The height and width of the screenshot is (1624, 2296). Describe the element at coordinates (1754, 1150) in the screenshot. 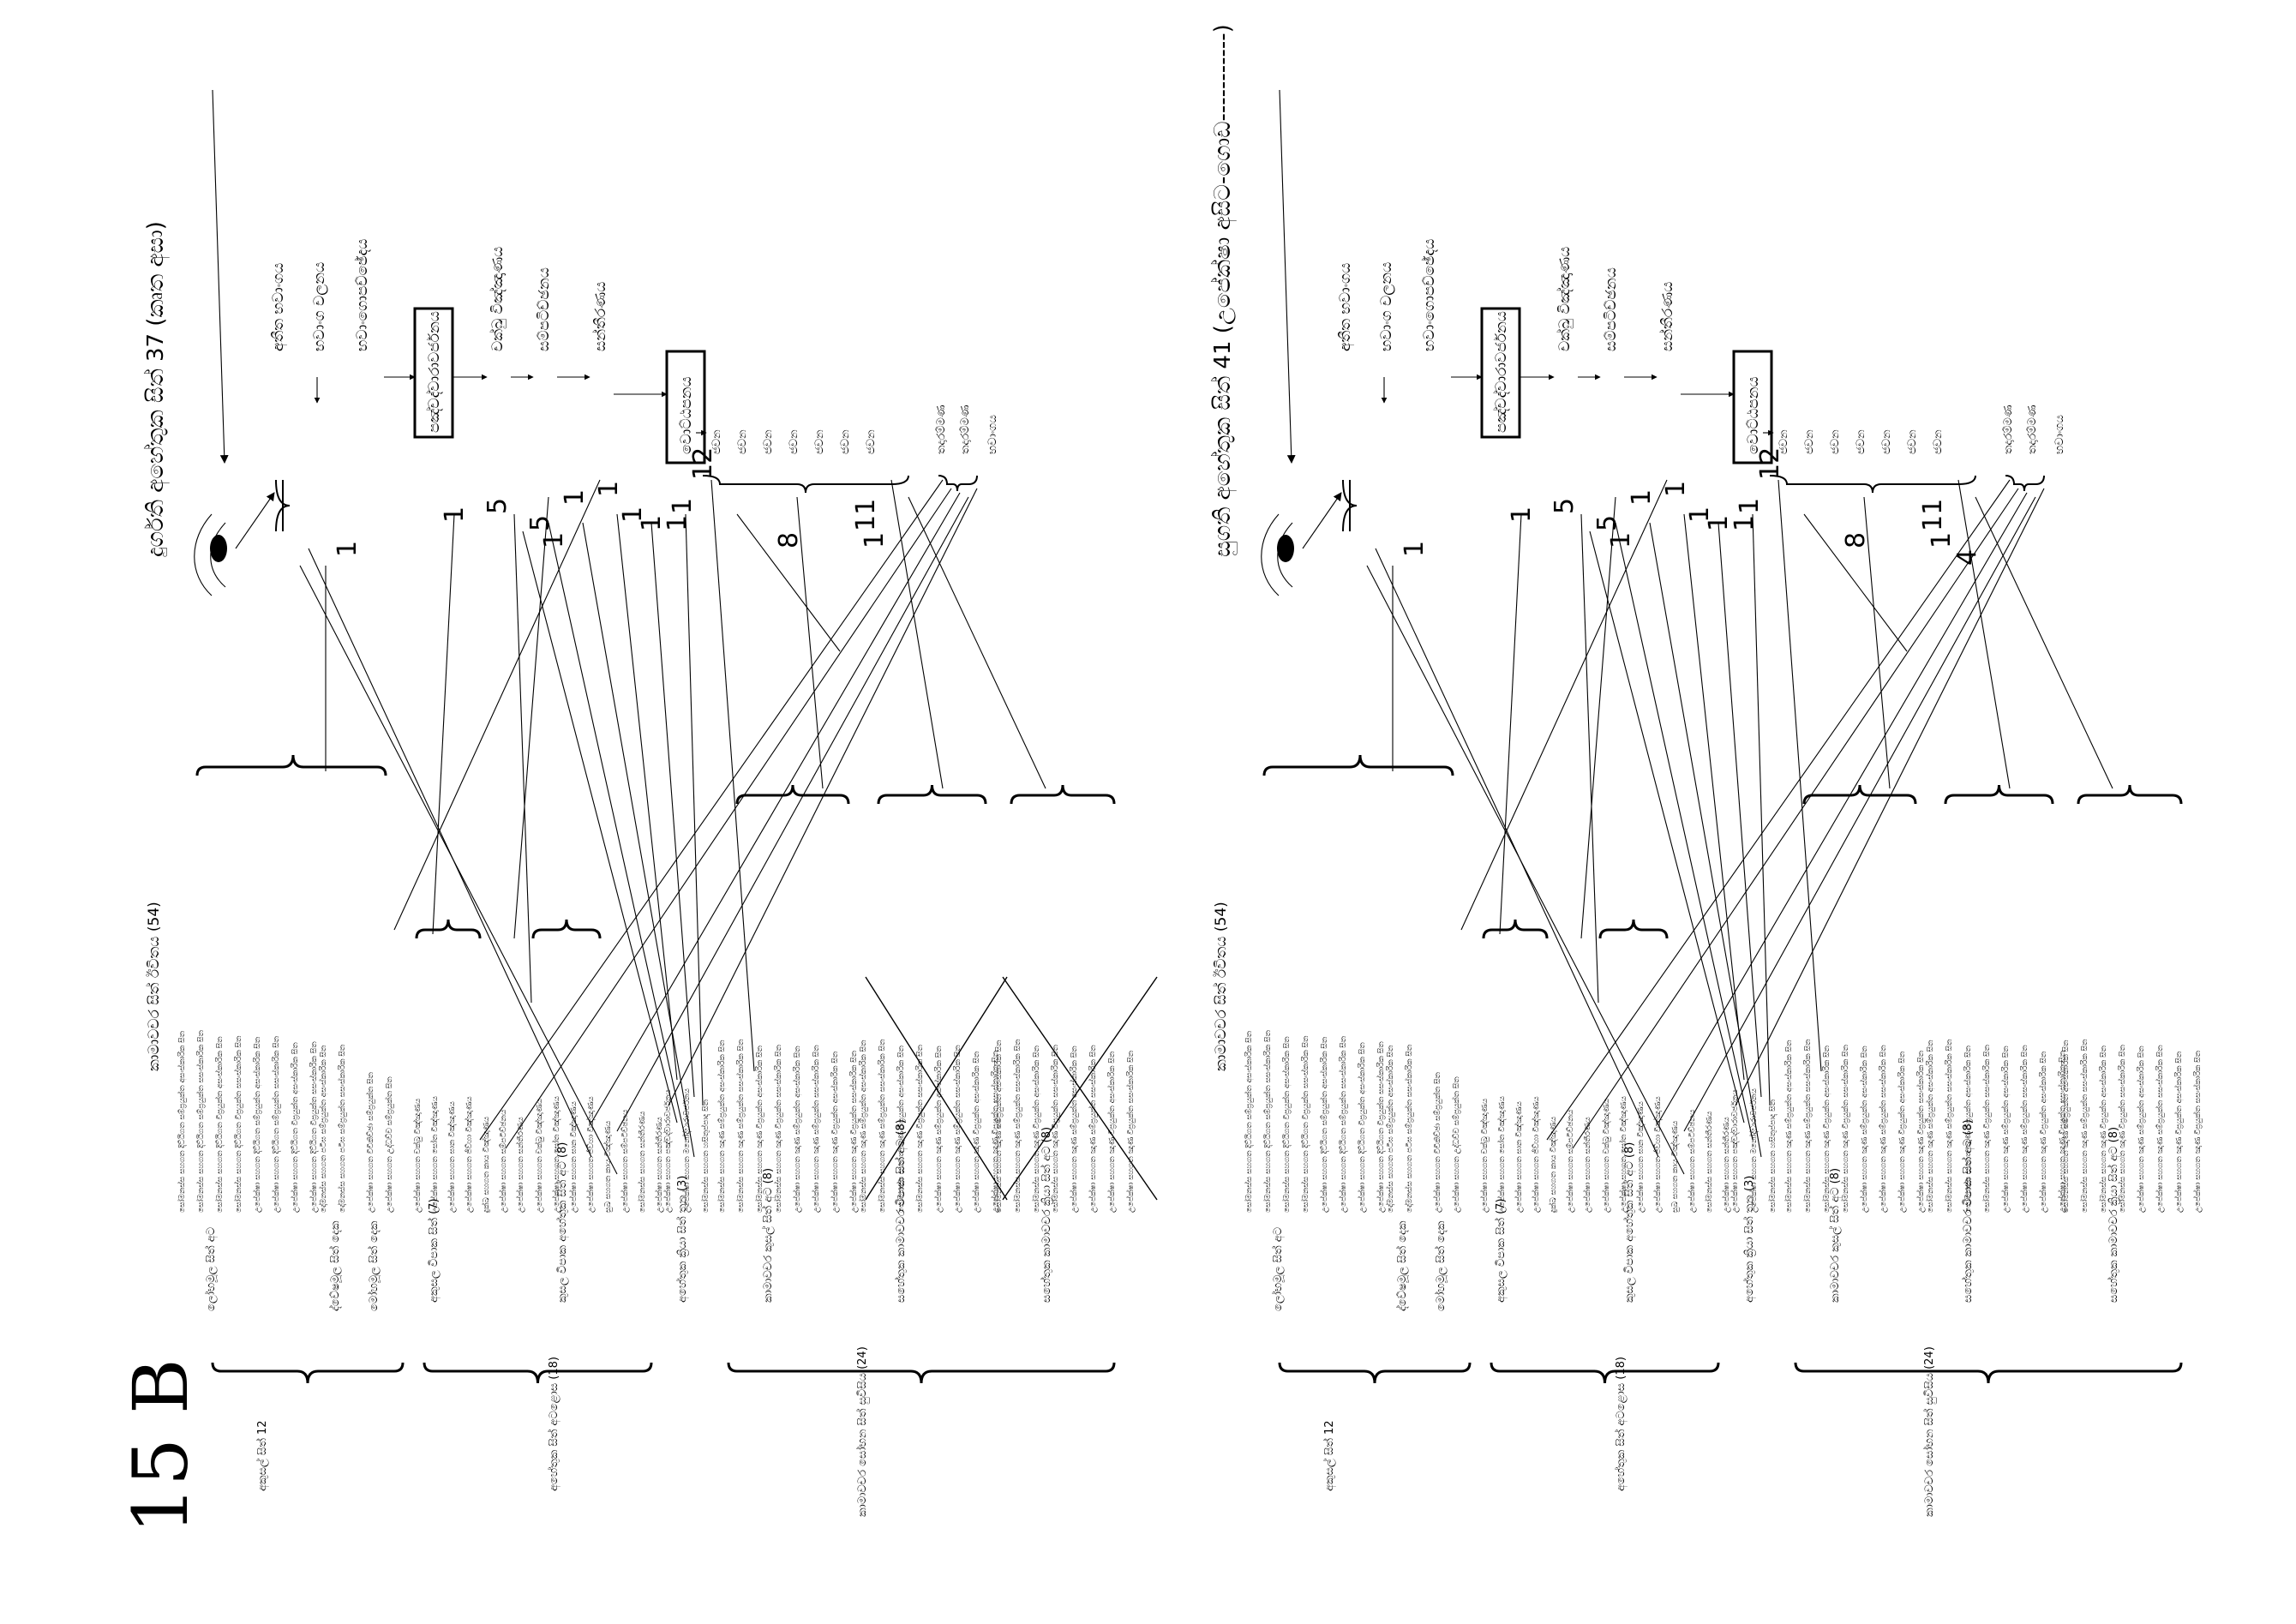

I see `citta-line: උපේක්ෂා සහගත මනෝද්වාරාවර්ජනය` at that location.